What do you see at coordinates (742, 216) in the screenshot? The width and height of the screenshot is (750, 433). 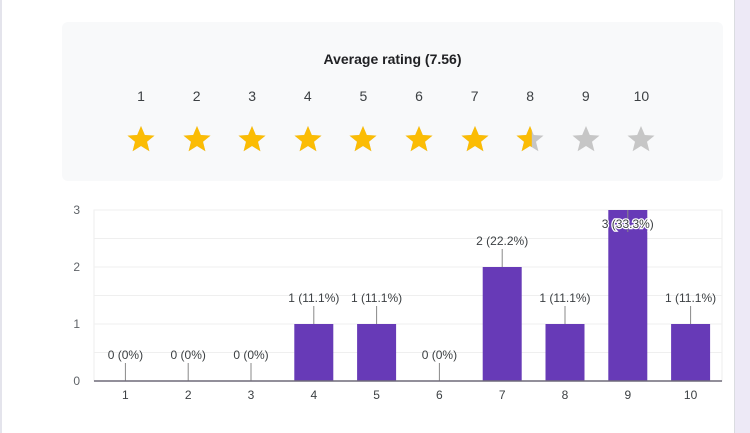 I see `scrollbar-track` at bounding box center [742, 216].